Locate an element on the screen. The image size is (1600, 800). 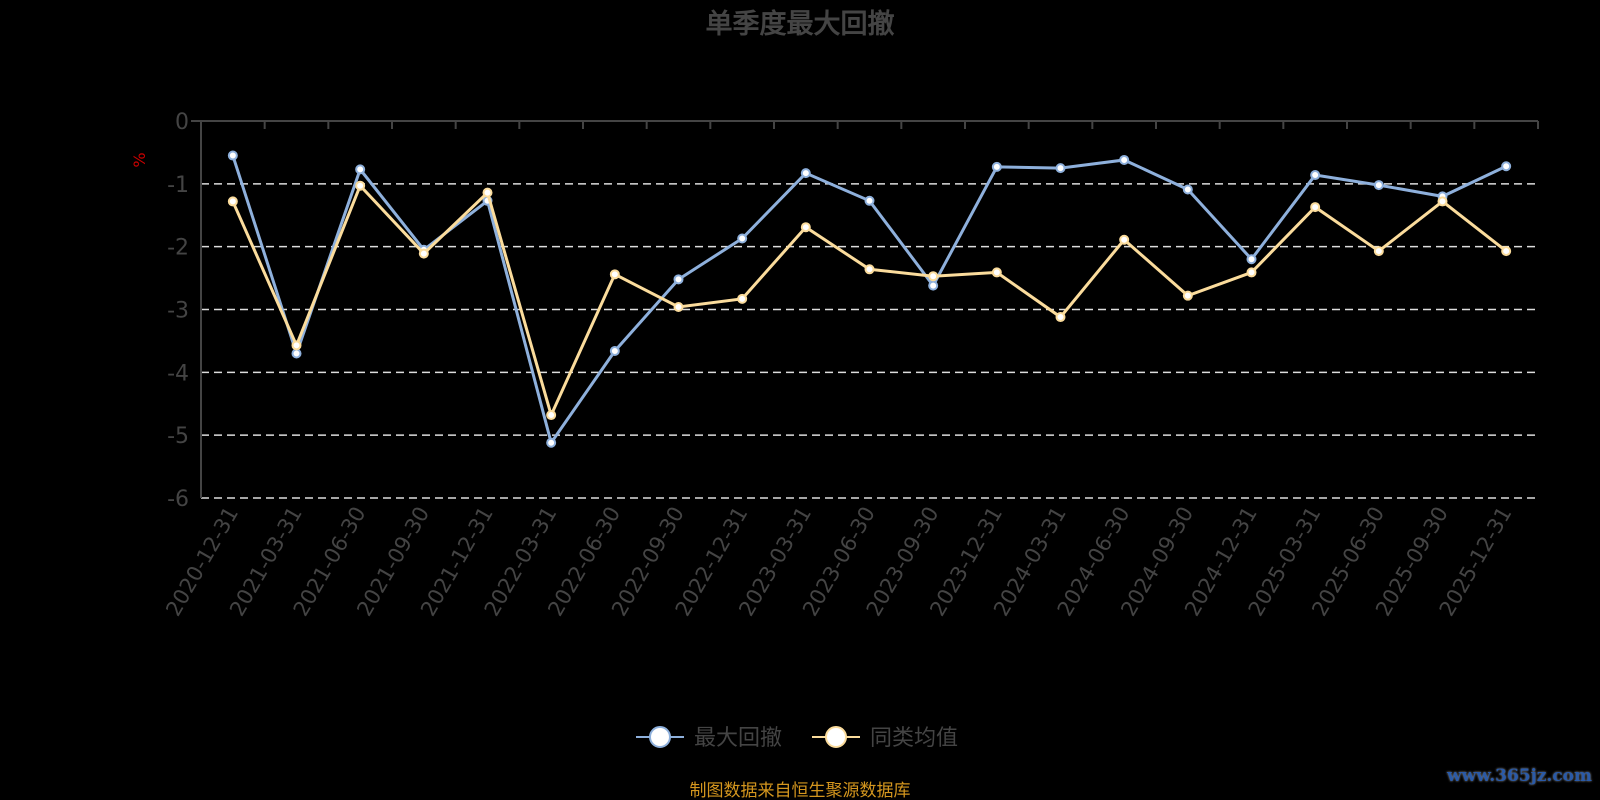
y-tick-label: 0 is located at coordinates (182, 122).